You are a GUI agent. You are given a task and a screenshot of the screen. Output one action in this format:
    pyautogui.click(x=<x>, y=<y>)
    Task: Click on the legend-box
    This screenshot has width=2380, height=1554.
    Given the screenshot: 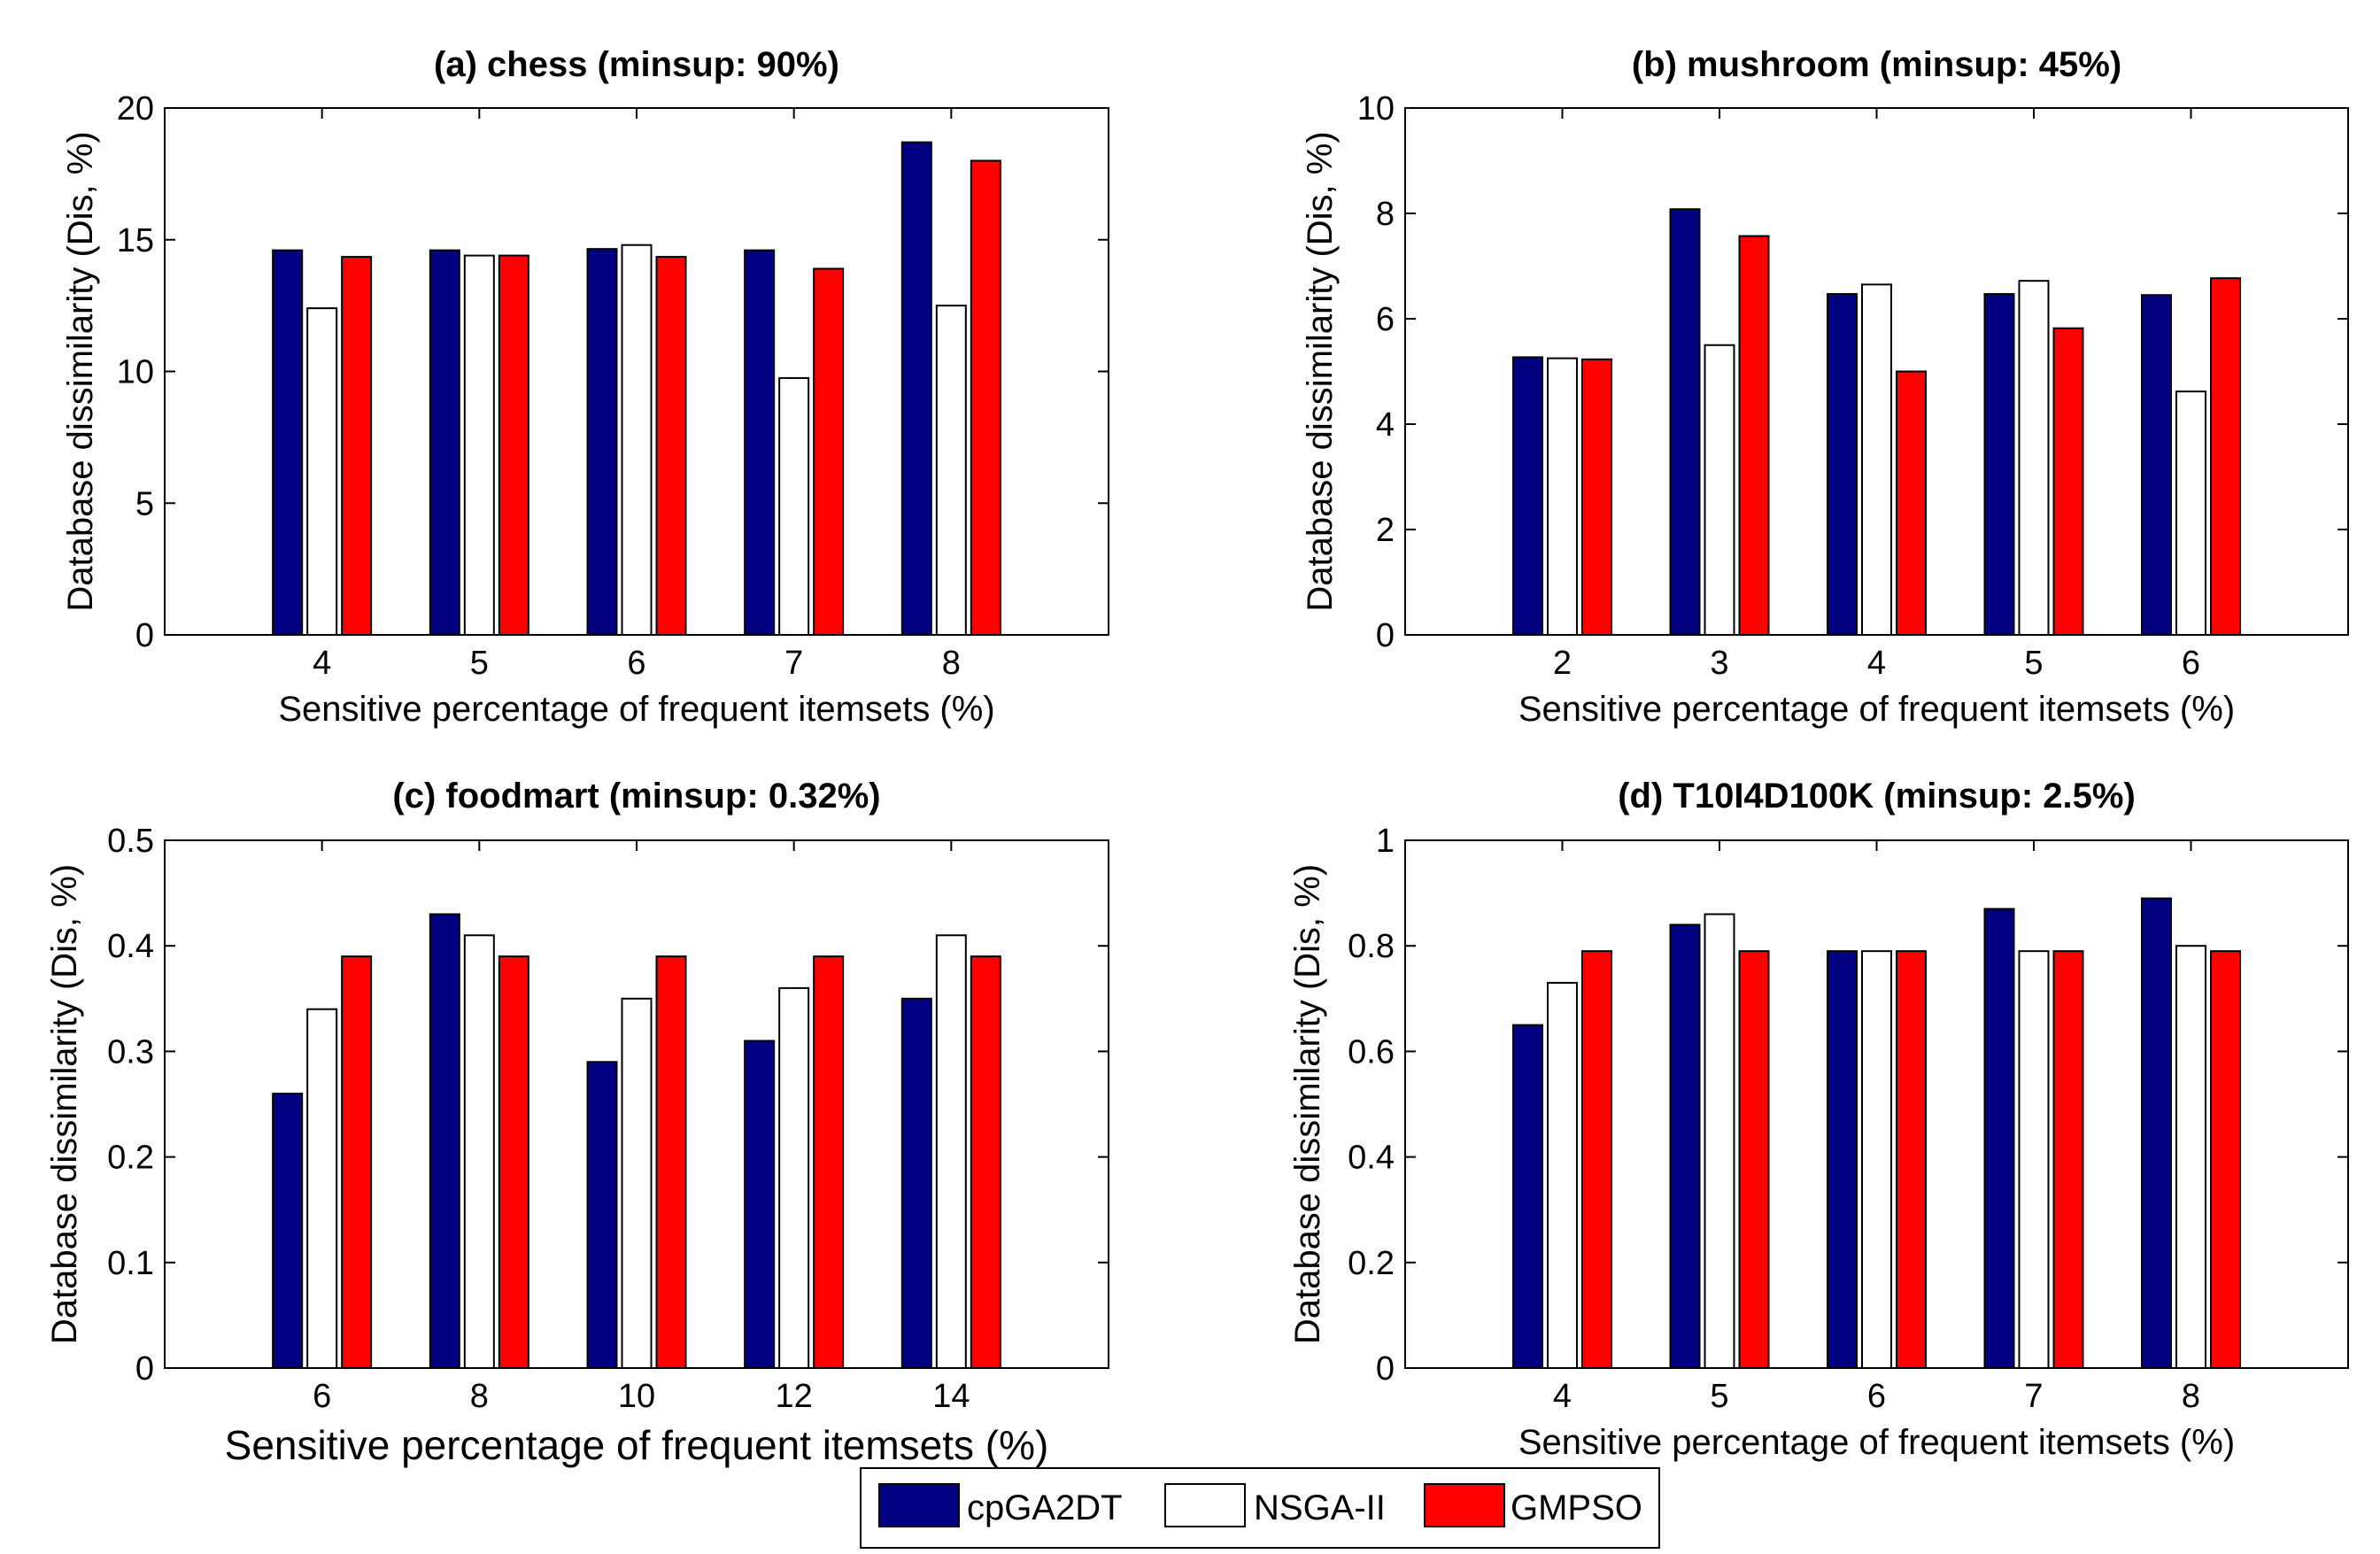 What is the action you would take?
    pyautogui.click(x=1260, y=1508)
    